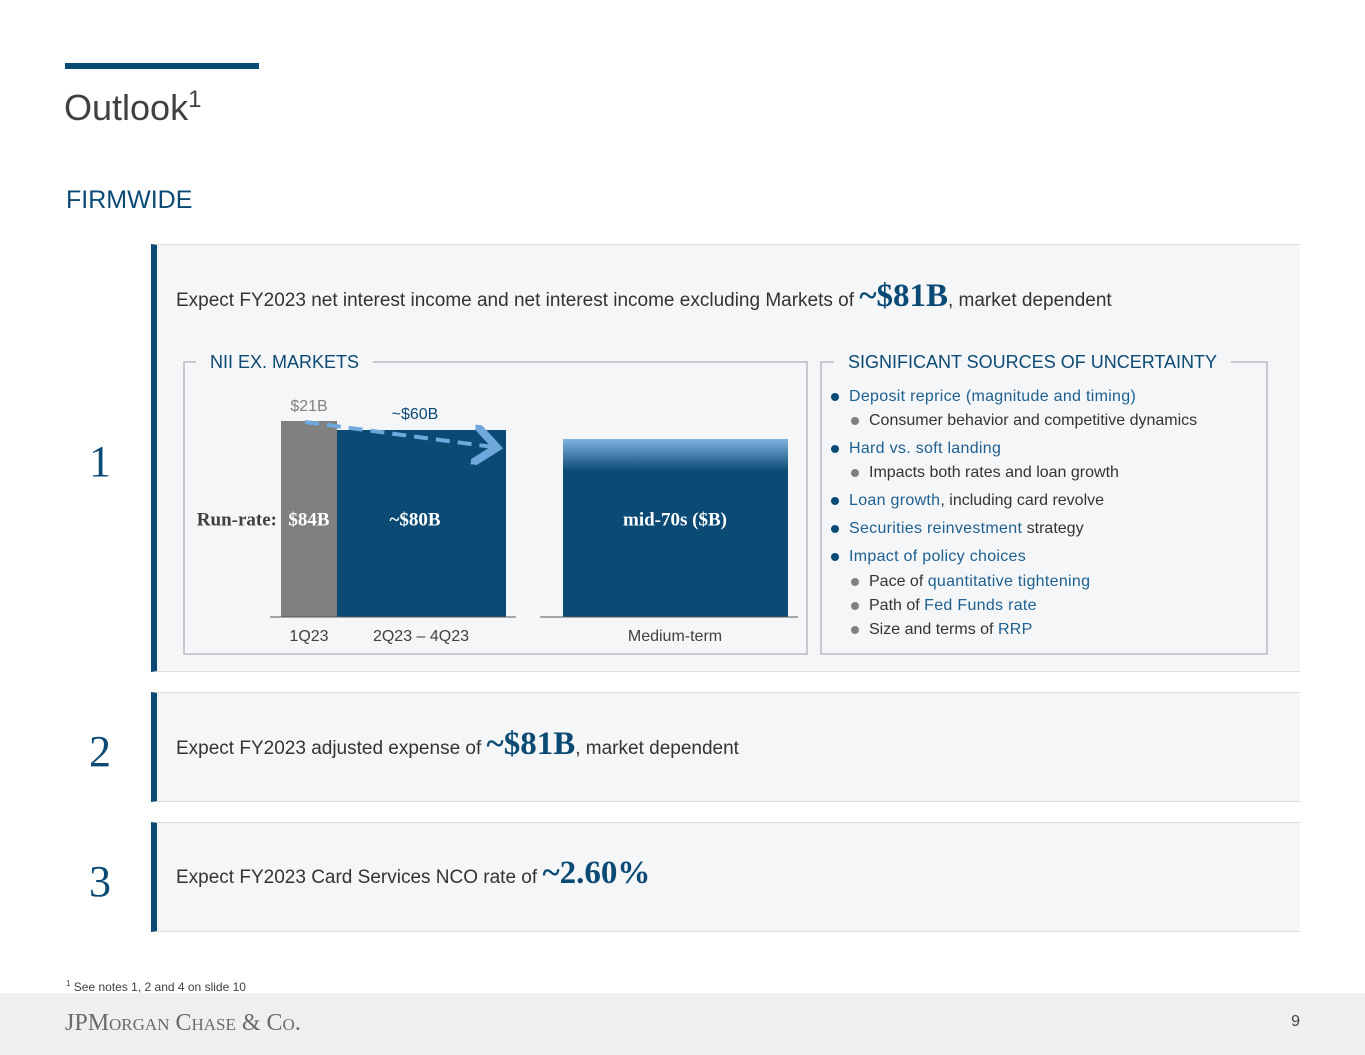  Describe the element at coordinates (933, 629) in the screenshot. I see `bullet-text: Size and terms of` at that location.